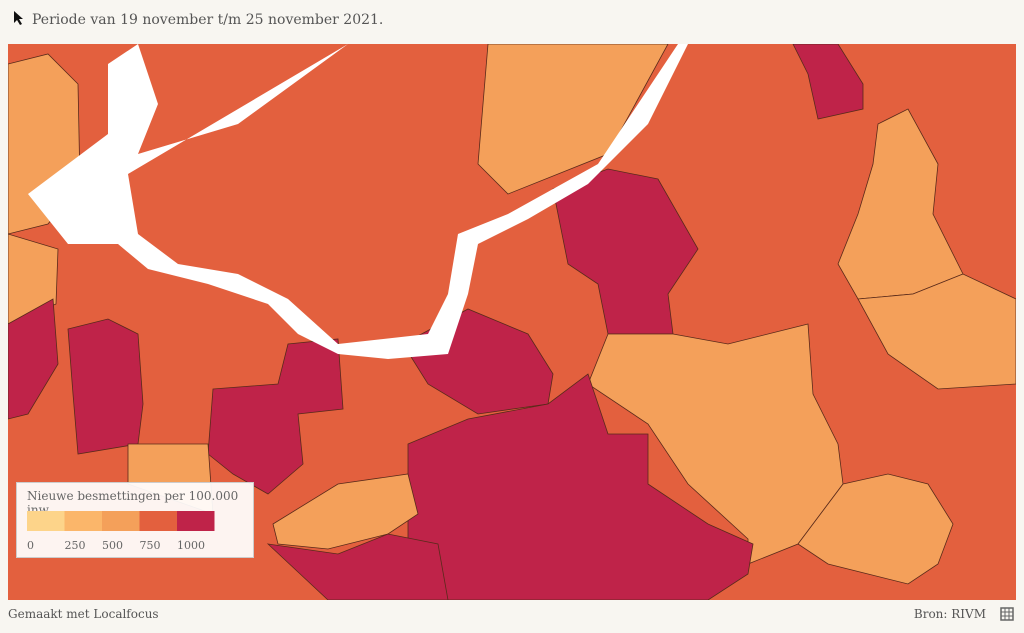 The image size is (1024, 633). What do you see at coordinates (112, 545) in the screenshot?
I see `legend-tick-label: 500` at bounding box center [112, 545].